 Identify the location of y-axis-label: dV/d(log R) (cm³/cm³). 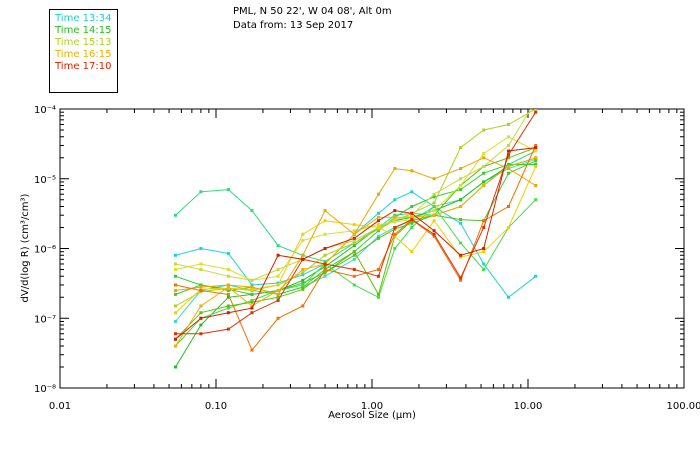
(25, 247).